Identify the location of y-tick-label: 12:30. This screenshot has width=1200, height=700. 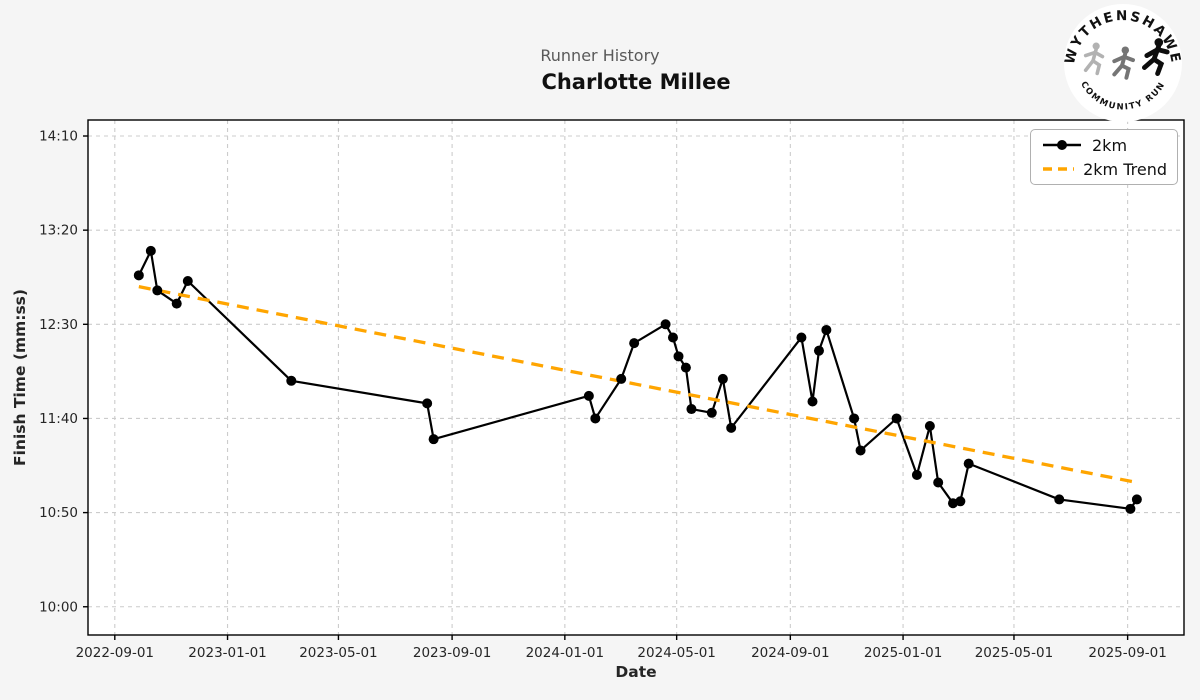
(58, 325).